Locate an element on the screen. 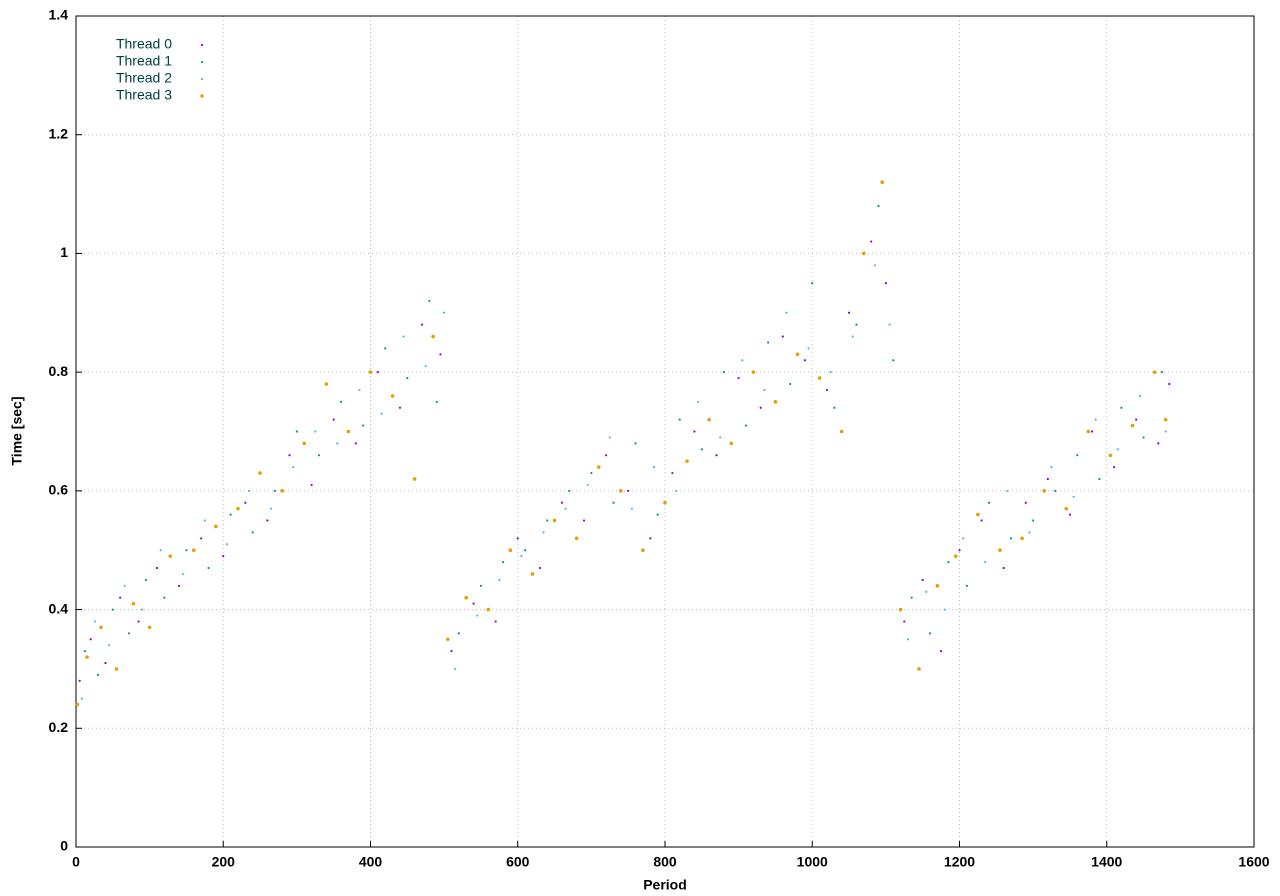  x-axis-label: Period is located at coordinates (665, 885).